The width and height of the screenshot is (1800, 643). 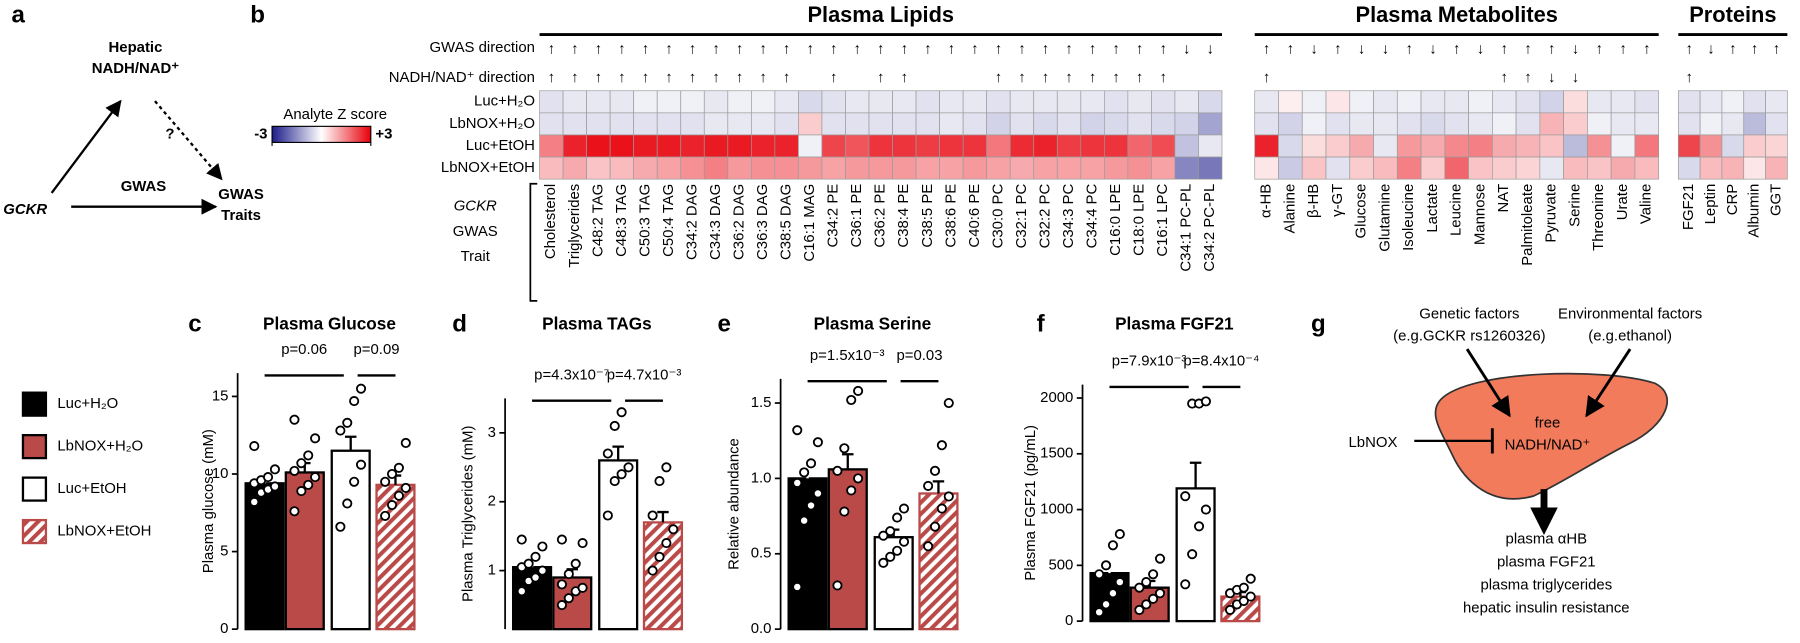 I want to click on legend-label: LbNOX+H₂O, so click(x=100, y=446).